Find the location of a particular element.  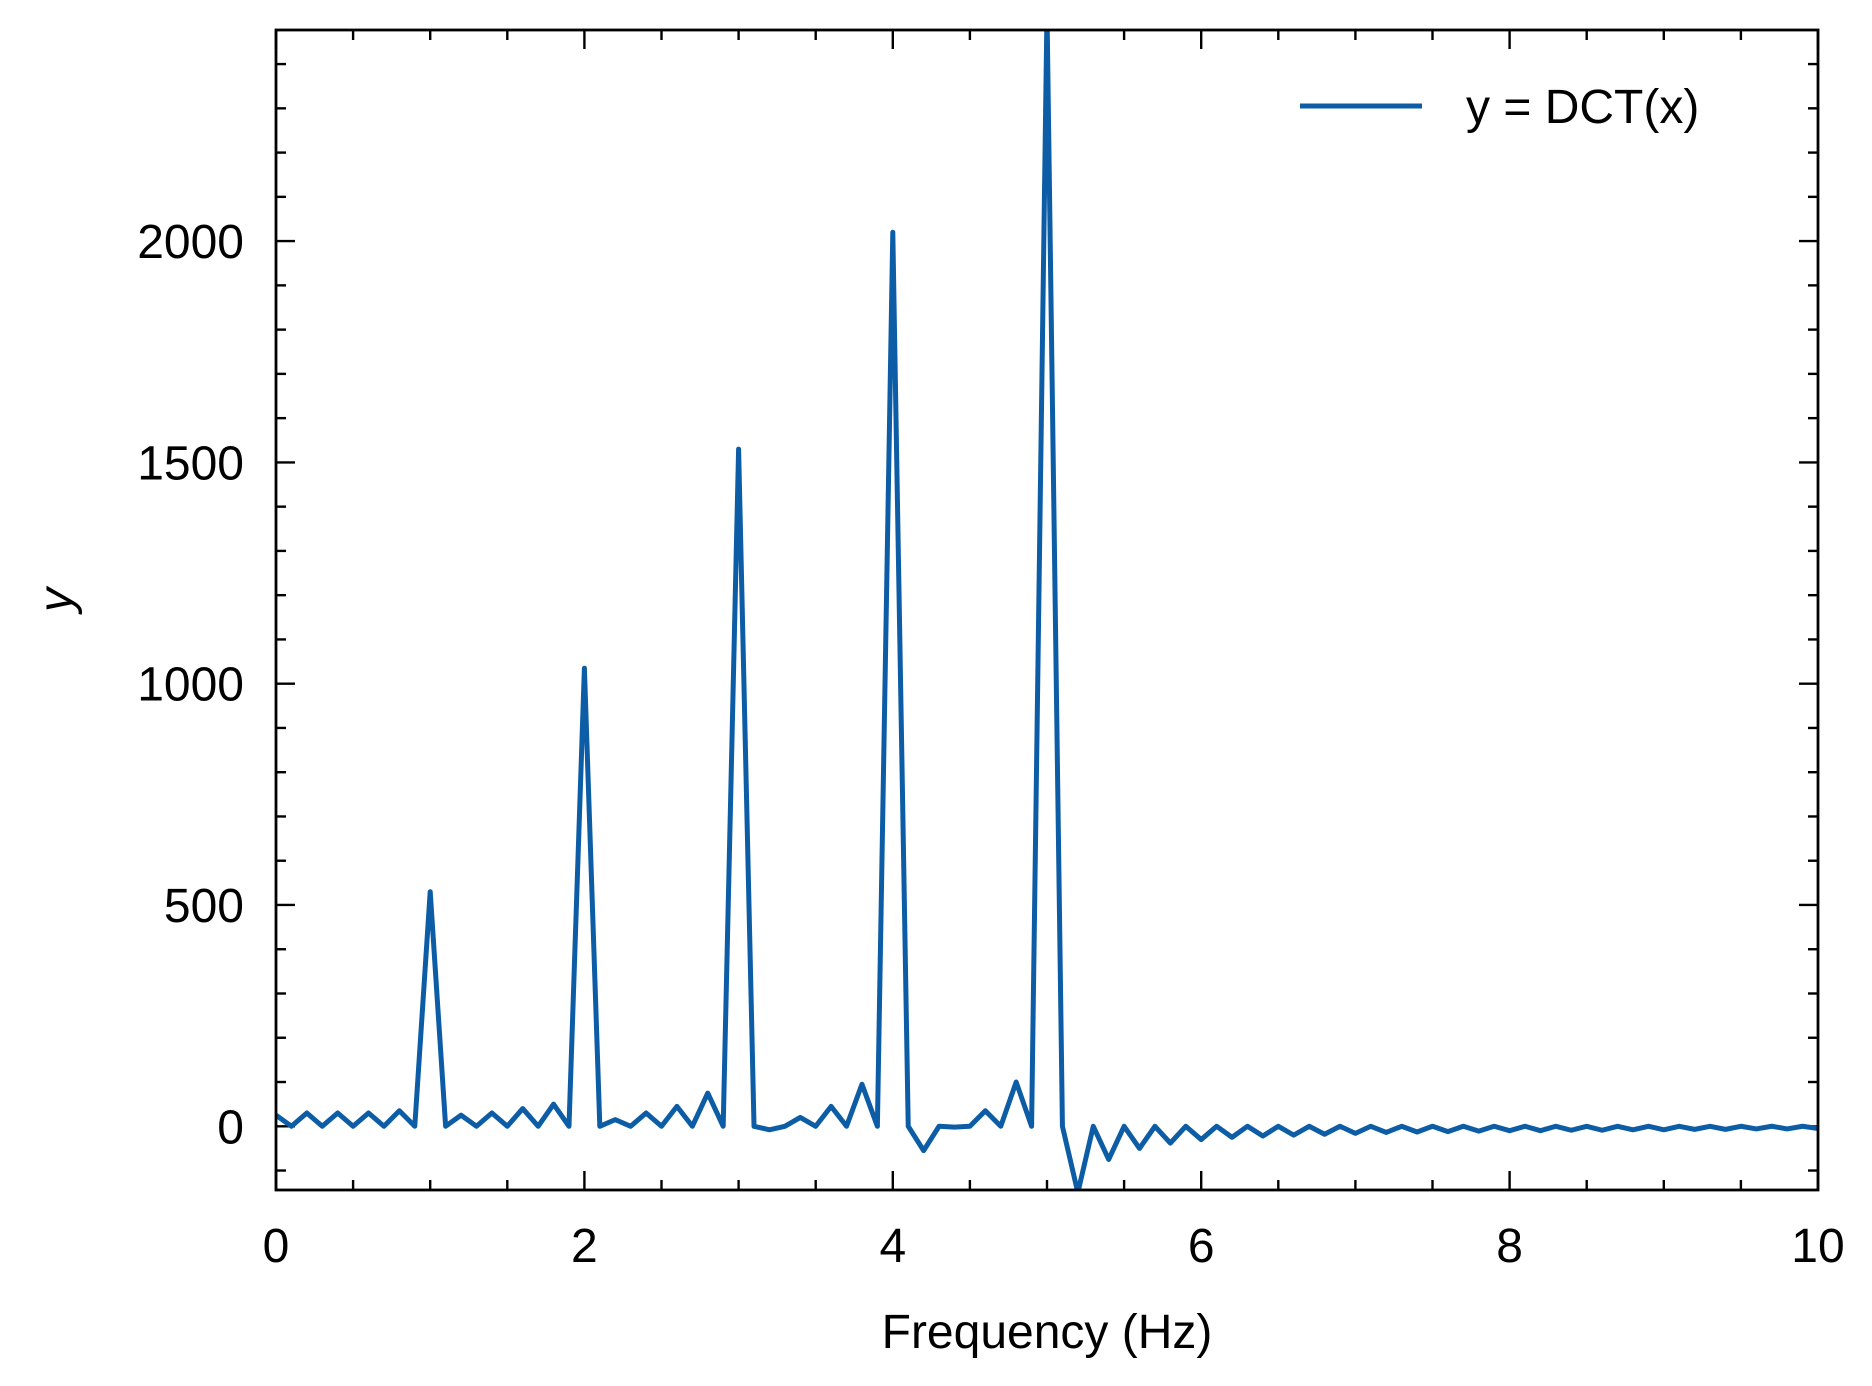

y-tick-label: 2000 is located at coordinates (190, 242).